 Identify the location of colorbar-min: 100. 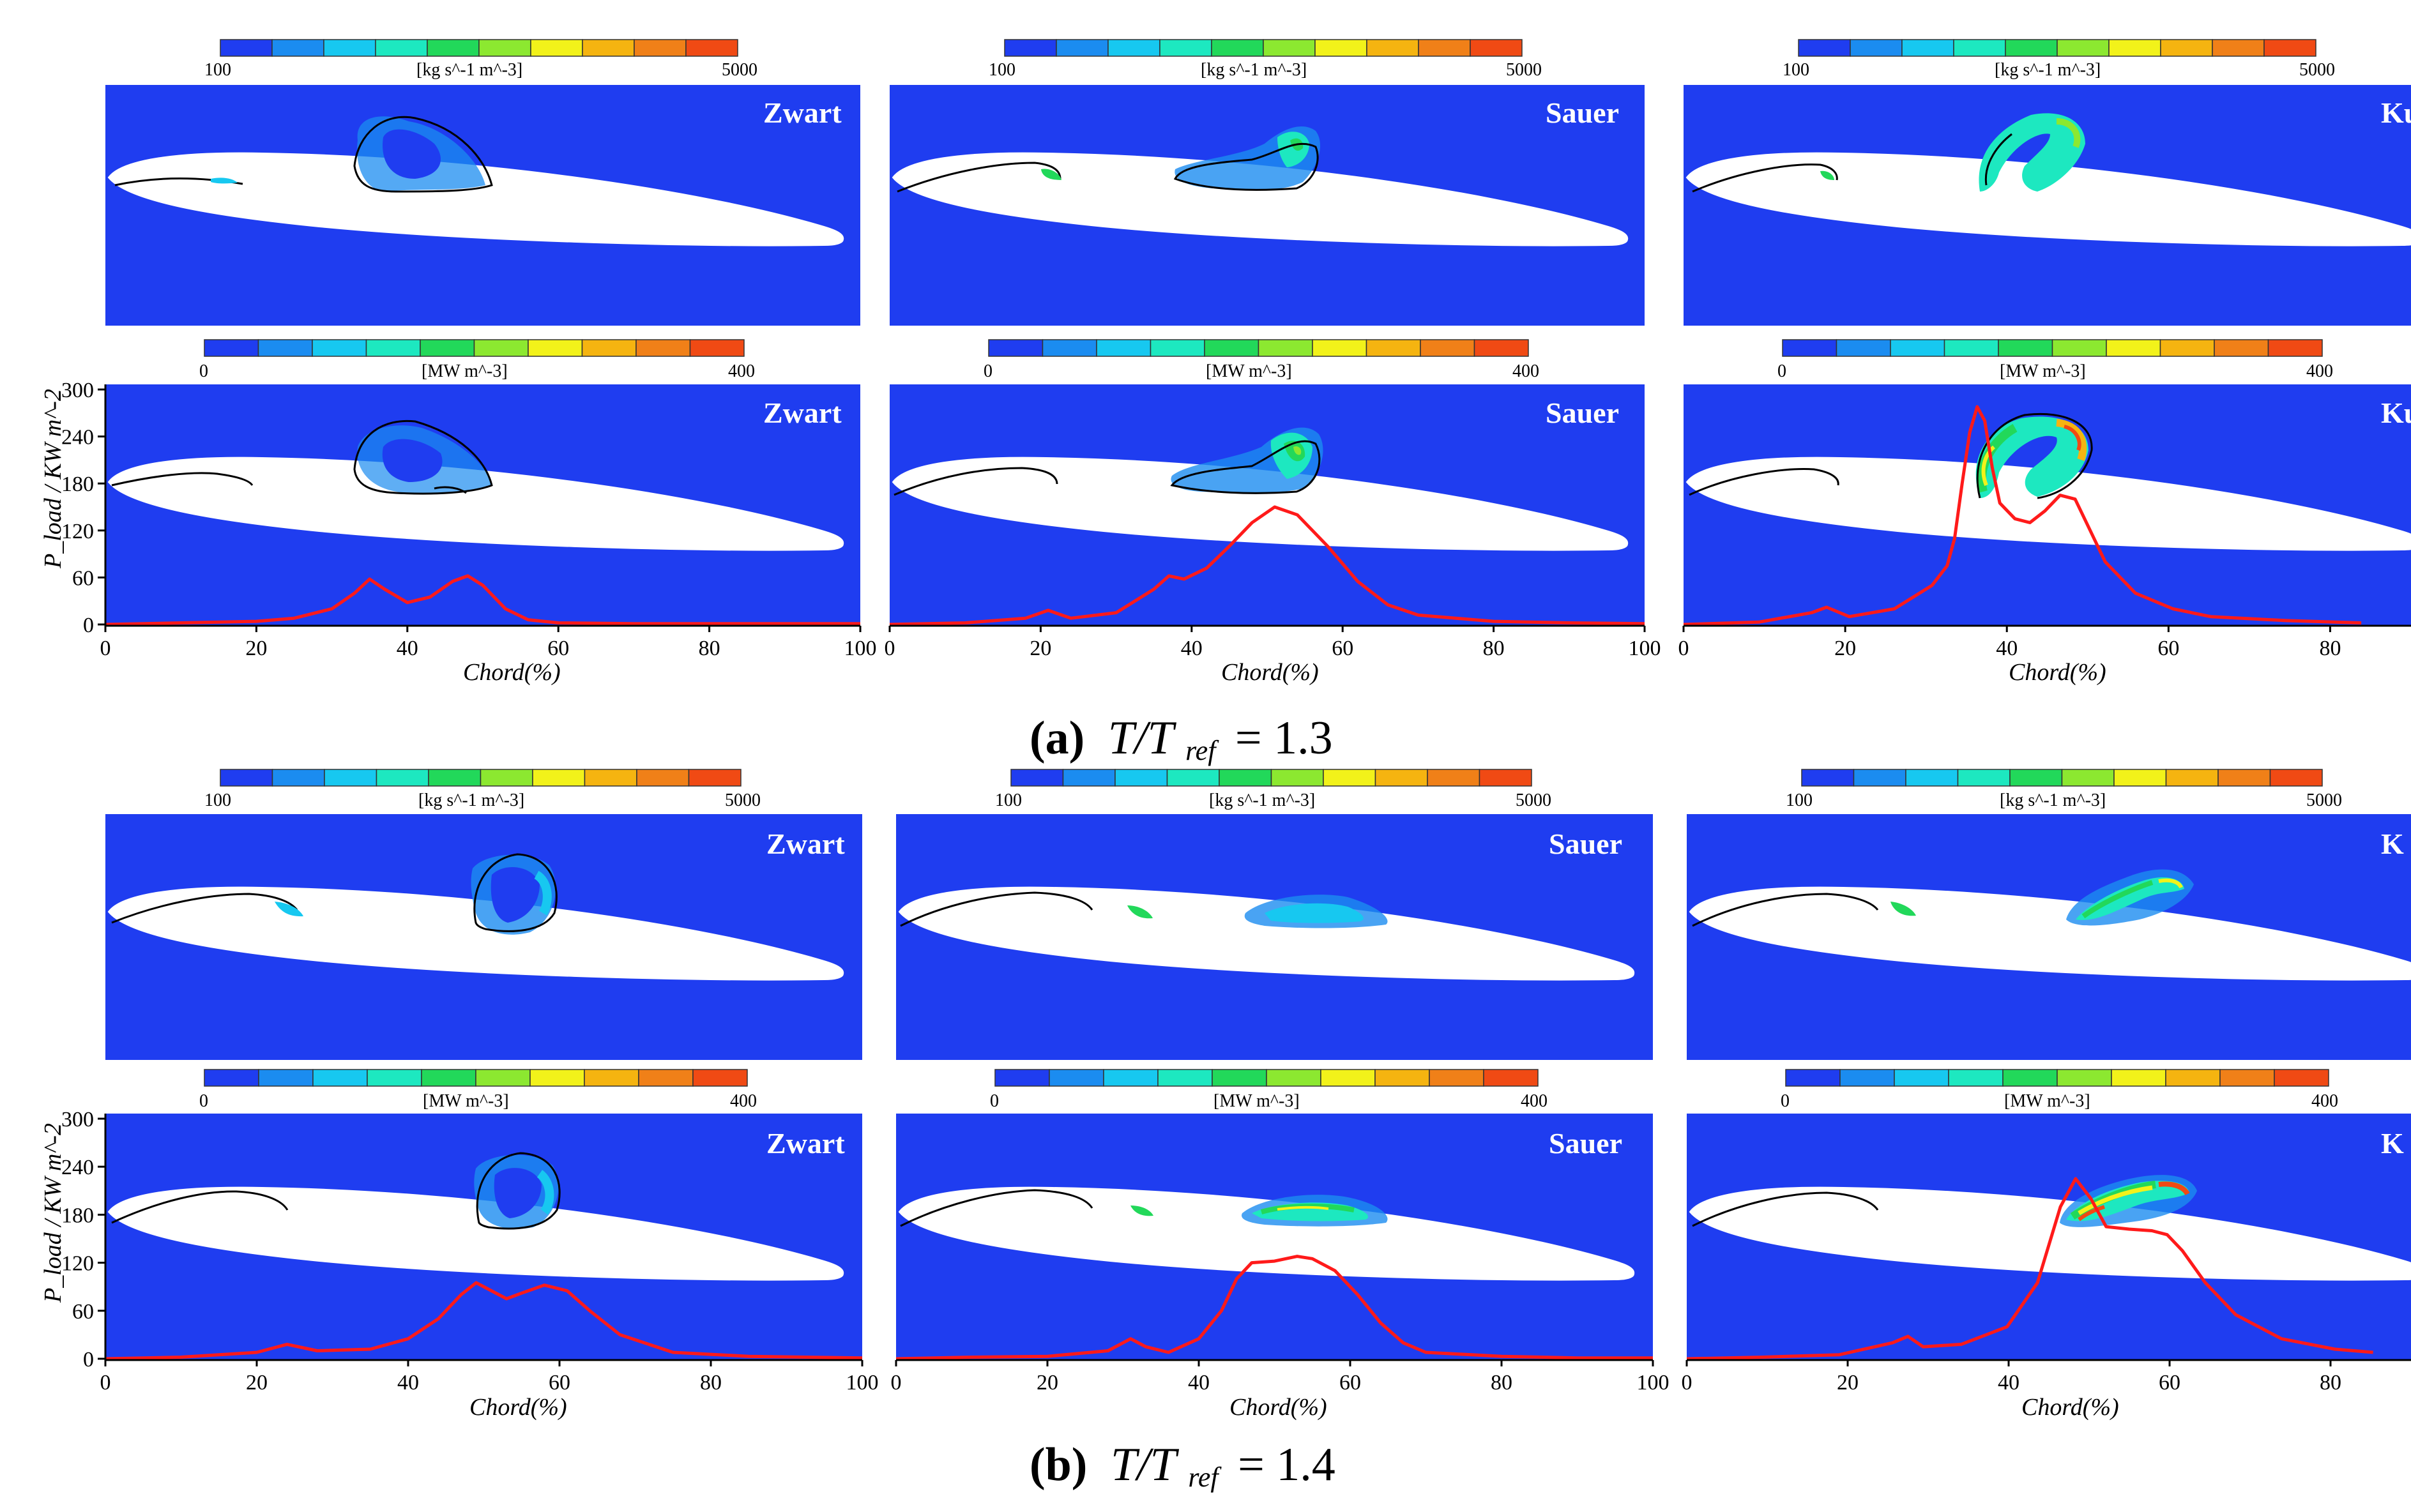
(1796, 70).